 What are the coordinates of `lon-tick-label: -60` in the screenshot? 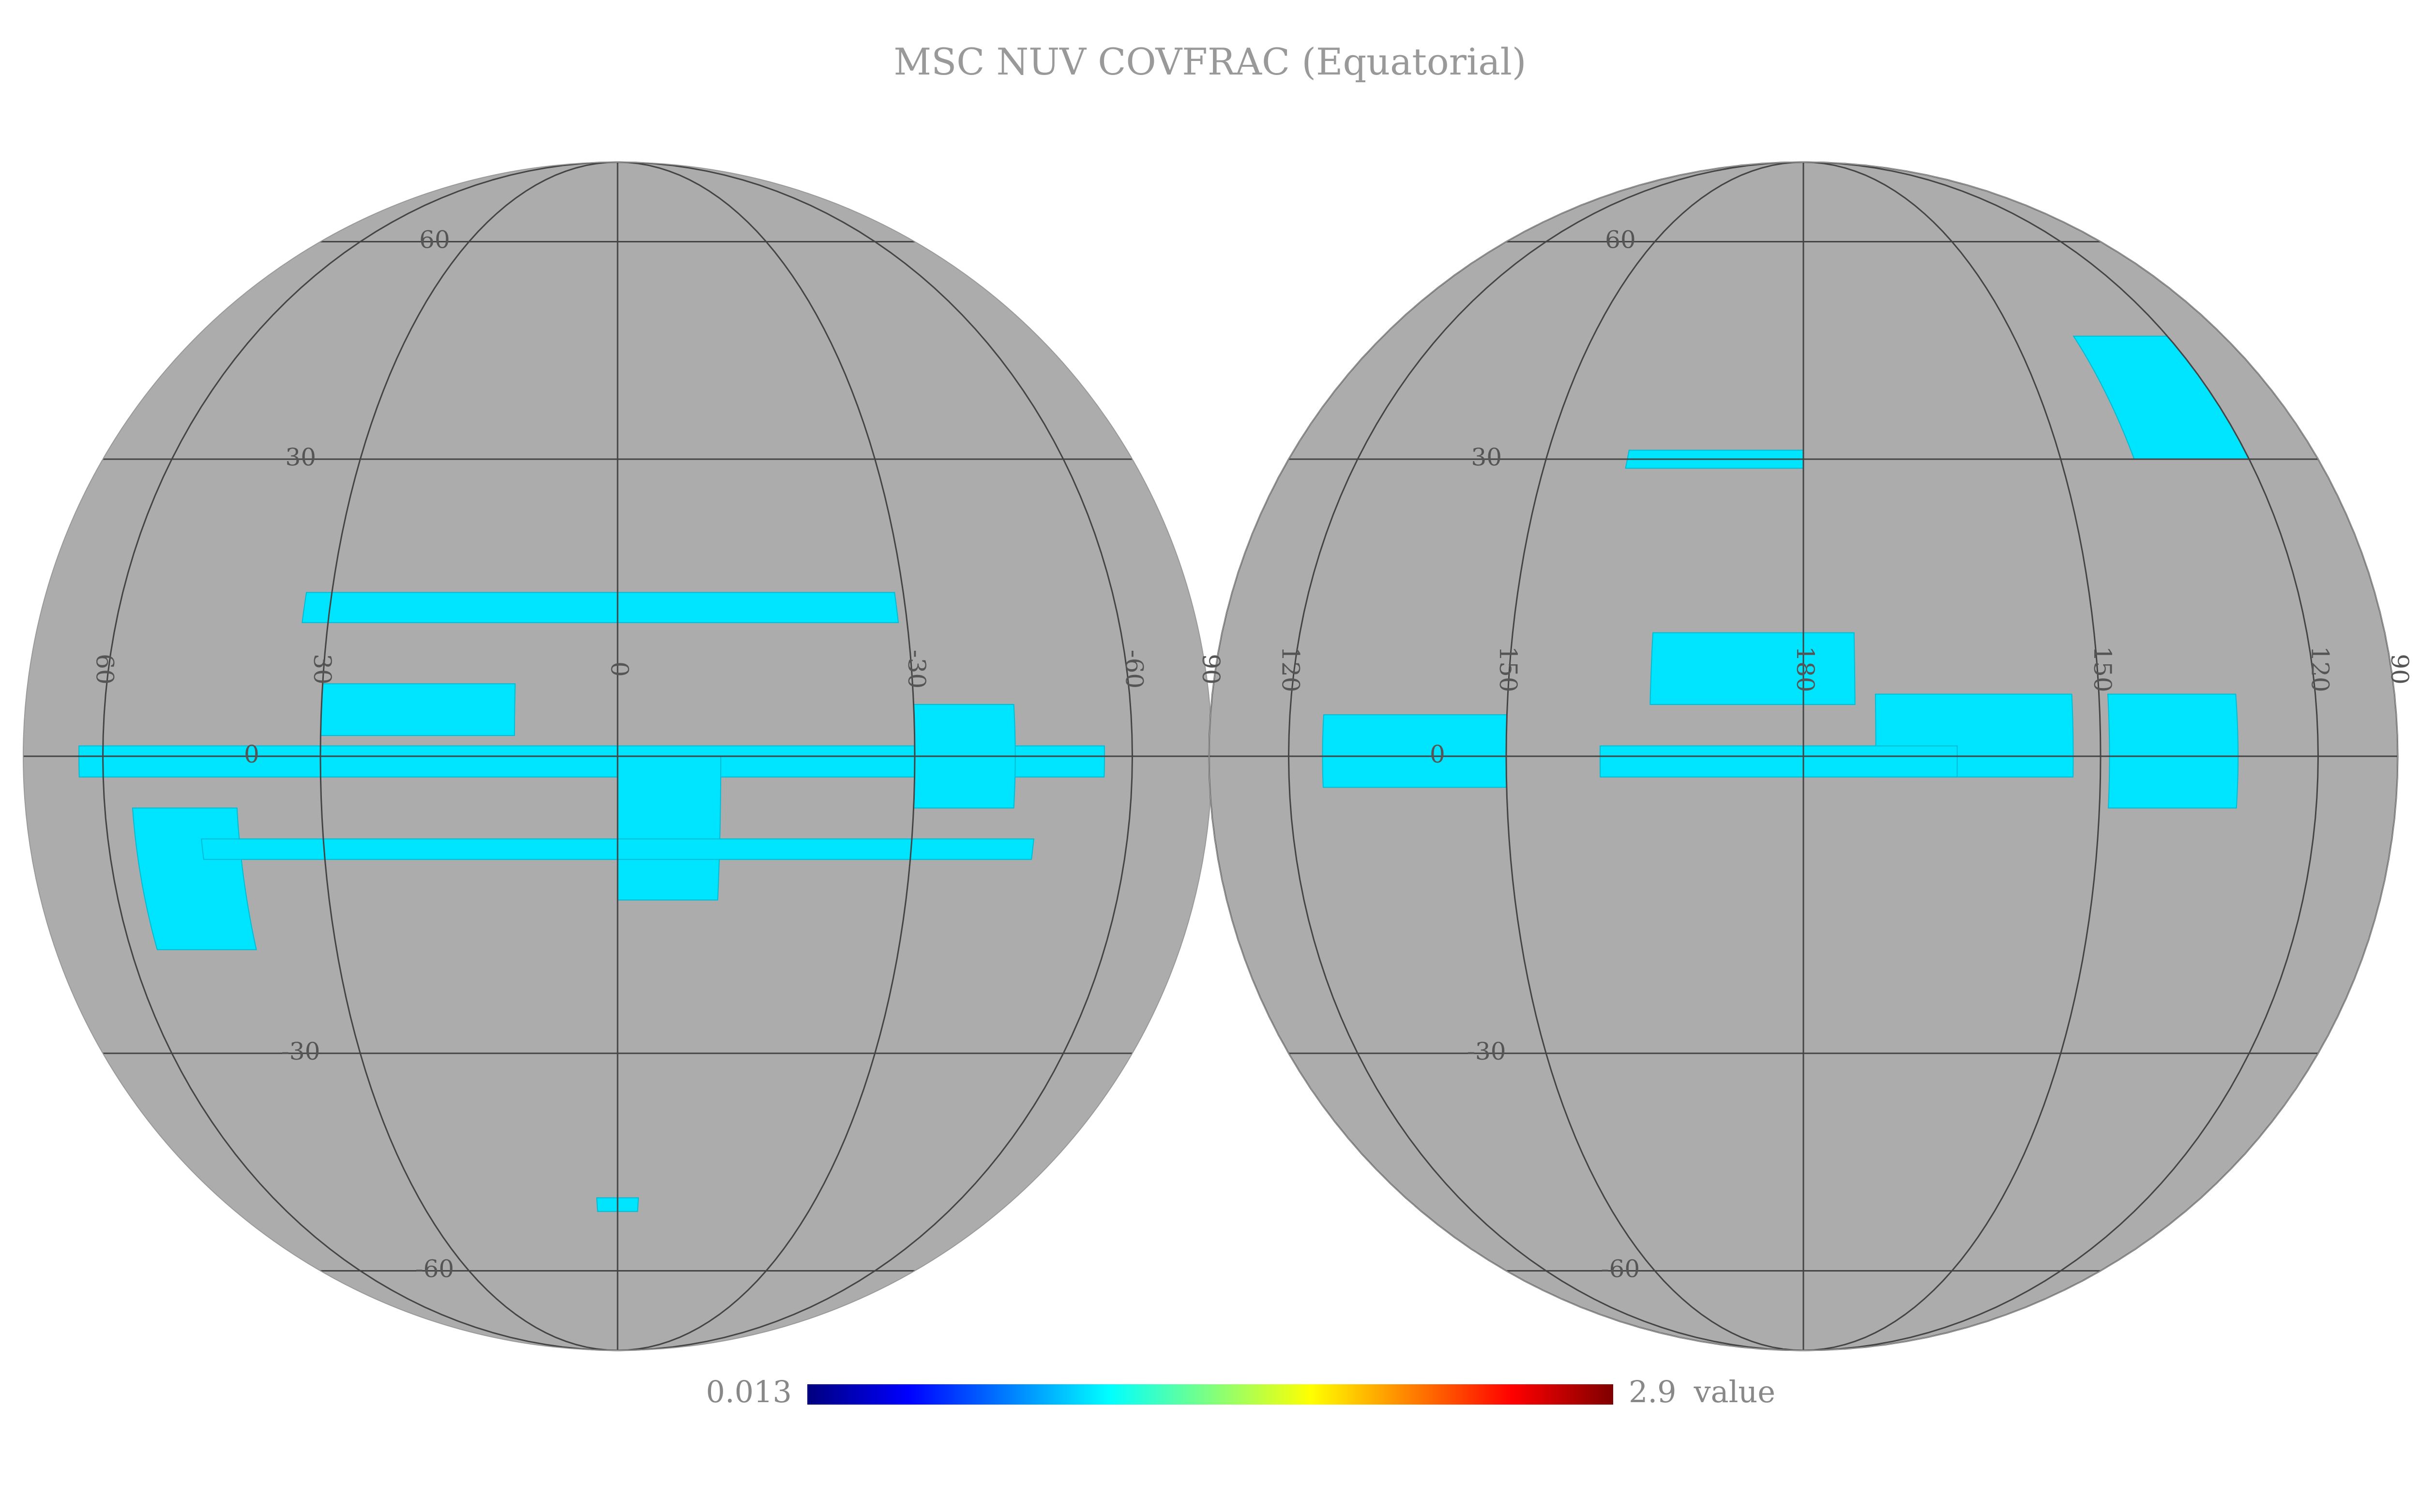 It's located at (1134, 669).